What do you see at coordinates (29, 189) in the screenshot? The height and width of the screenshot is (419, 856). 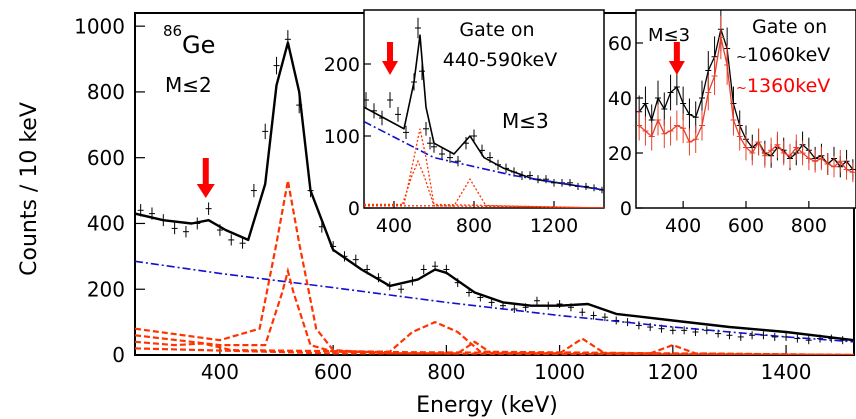 I see `y-axis-label: Counts / 10 keV` at bounding box center [29, 189].